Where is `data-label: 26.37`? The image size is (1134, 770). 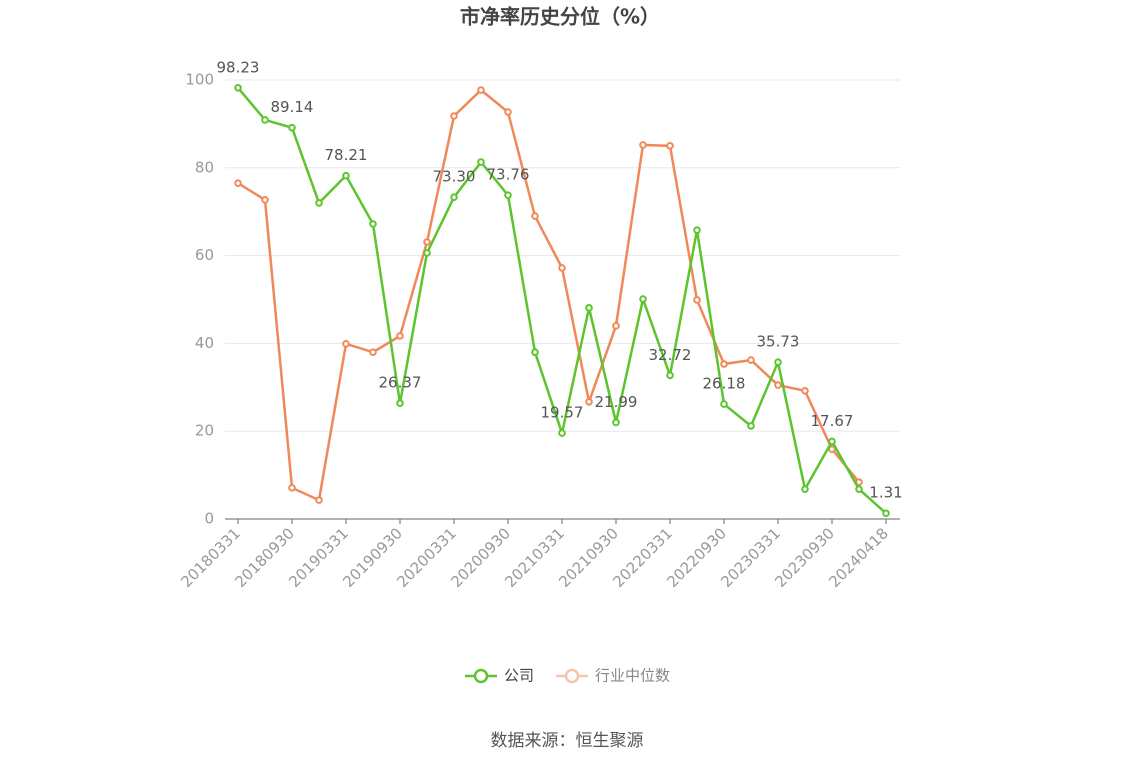 data-label: 26.37 is located at coordinates (400, 383).